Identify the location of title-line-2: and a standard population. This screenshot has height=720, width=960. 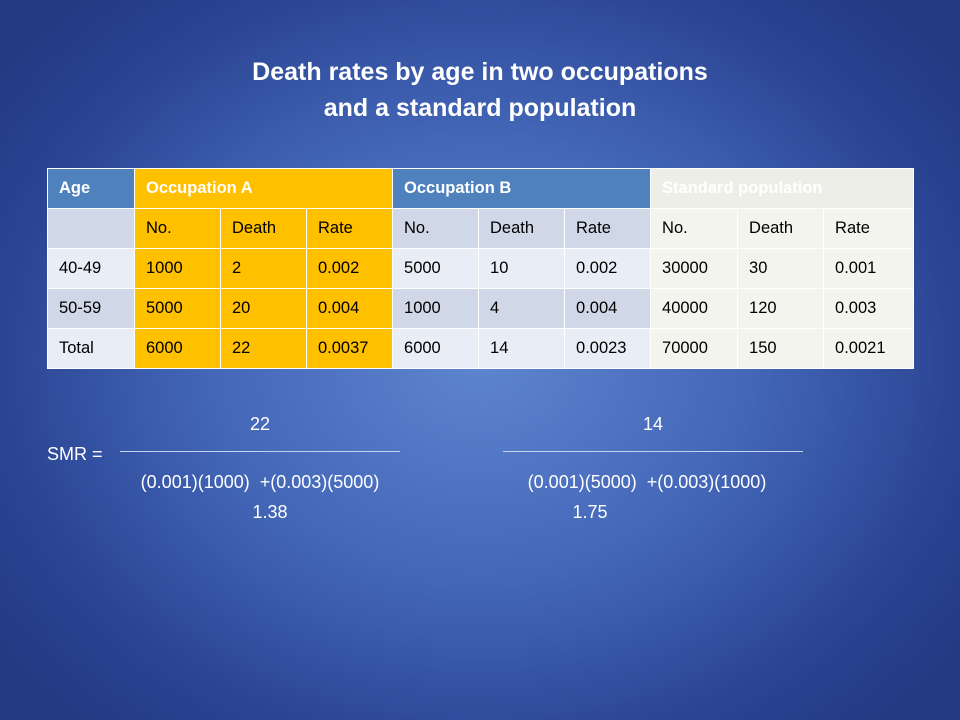
(480, 108).